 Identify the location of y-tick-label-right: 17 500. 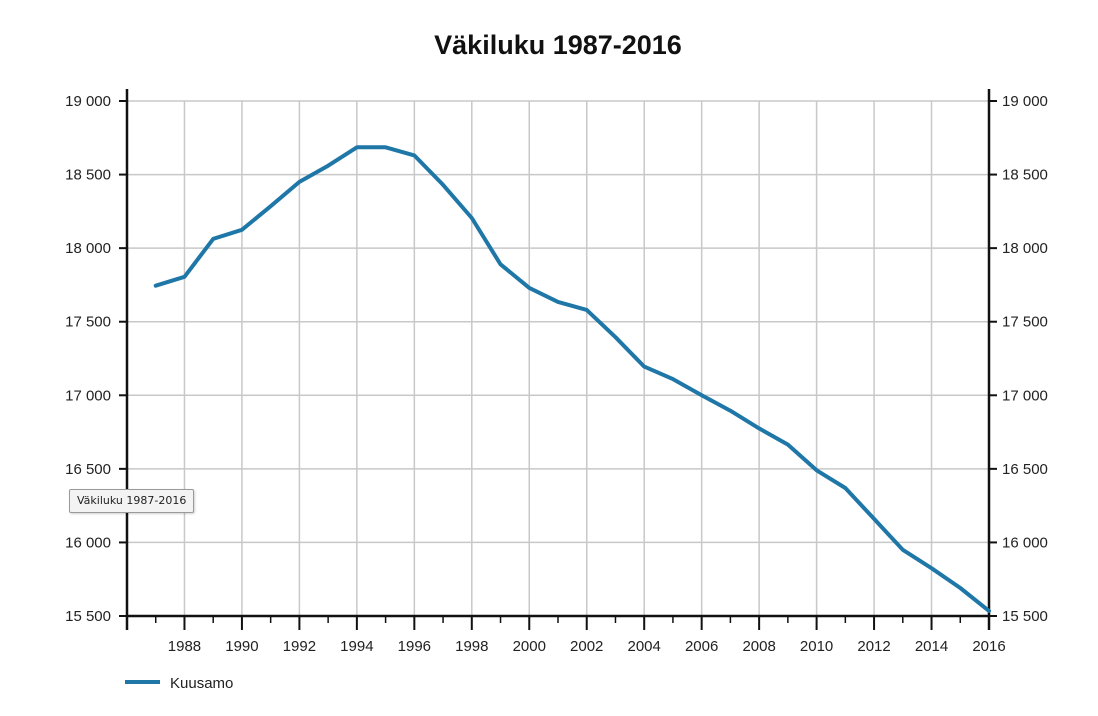
(1025, 322).